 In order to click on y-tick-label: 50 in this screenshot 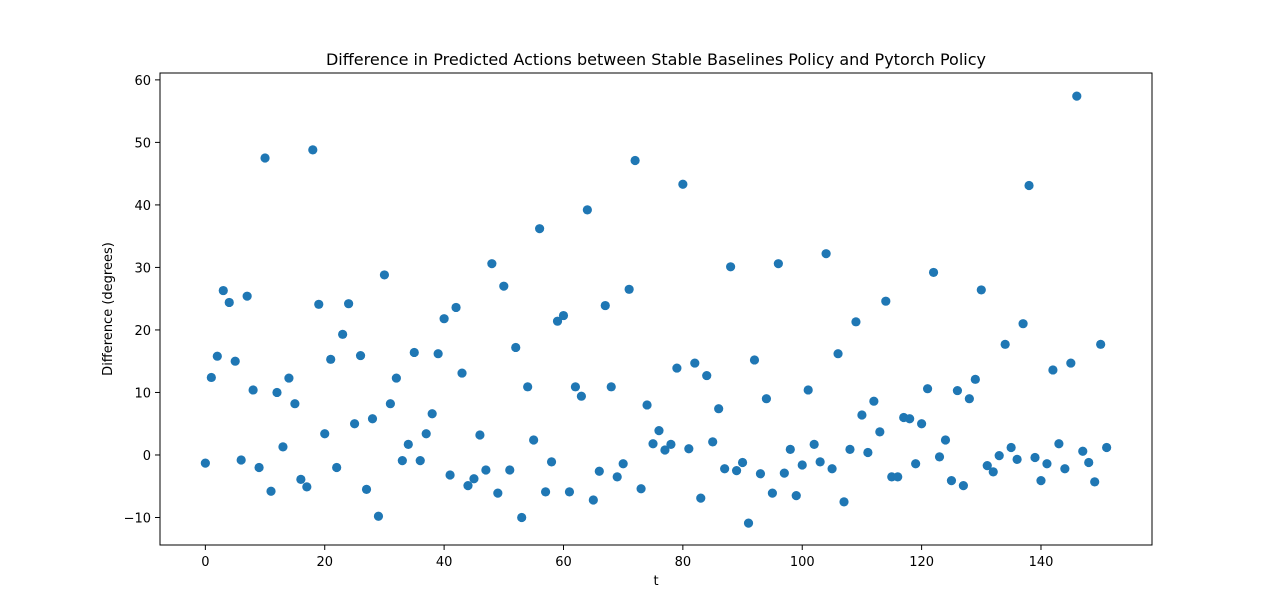, I will do `click(142, 143)`.